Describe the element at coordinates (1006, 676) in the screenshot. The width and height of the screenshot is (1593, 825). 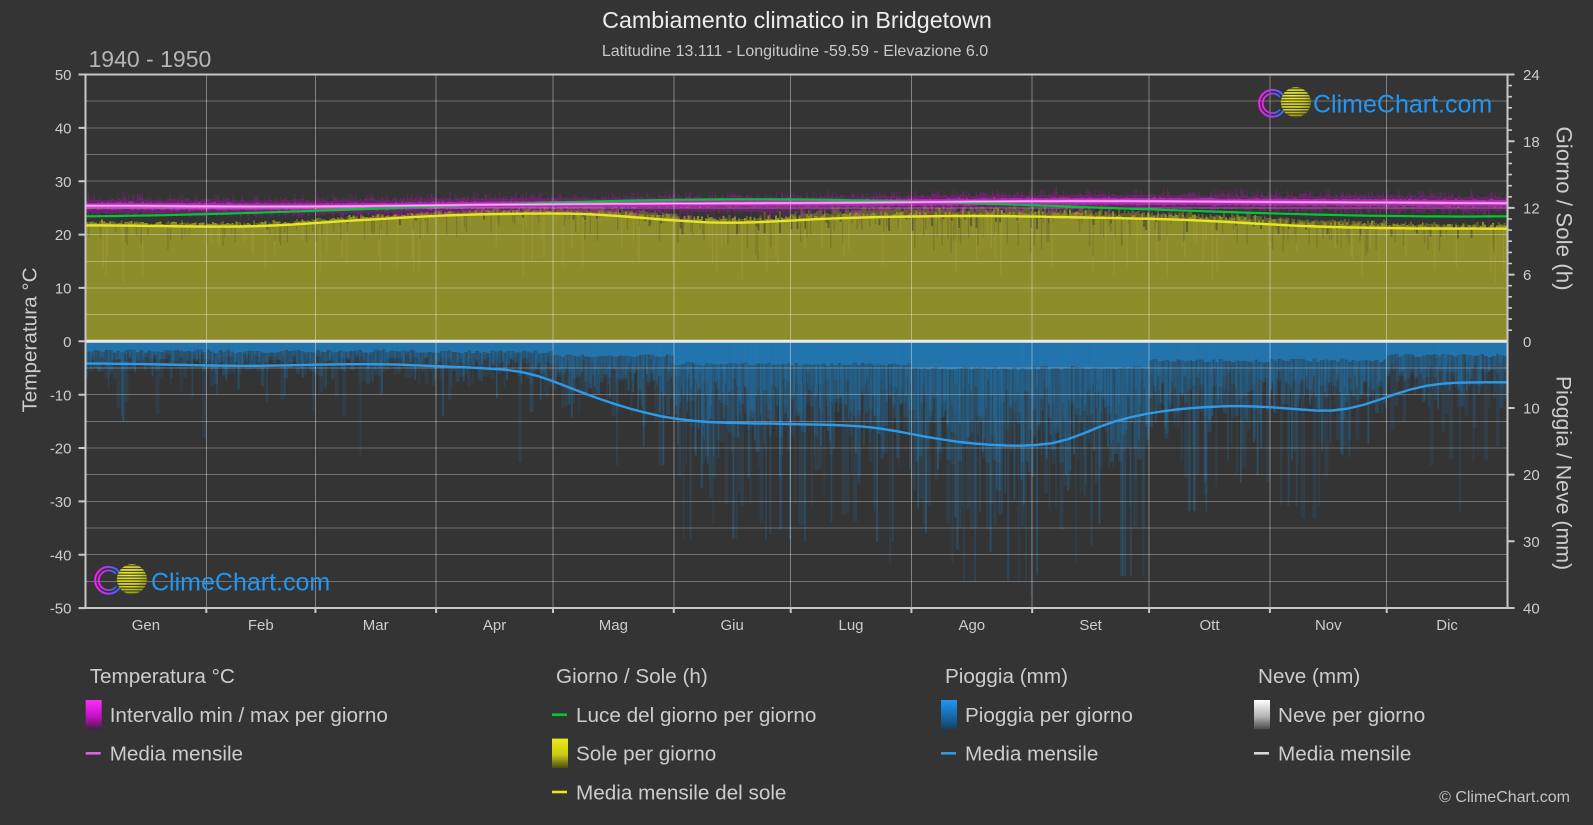
I see `svg-text: Pioggia (mm)` at that location.